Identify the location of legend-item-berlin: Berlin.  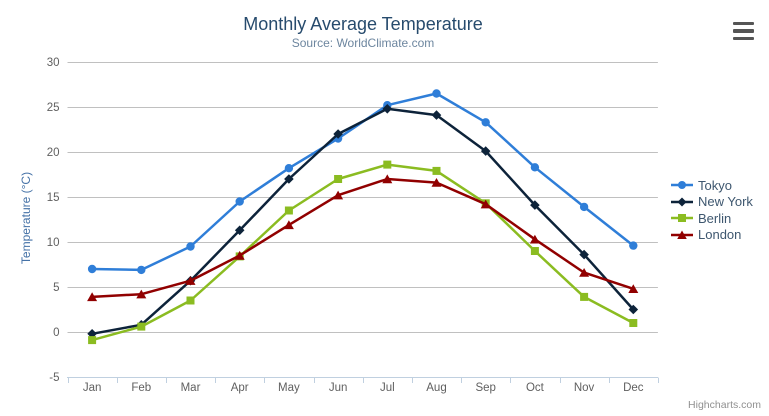
(712, 218).